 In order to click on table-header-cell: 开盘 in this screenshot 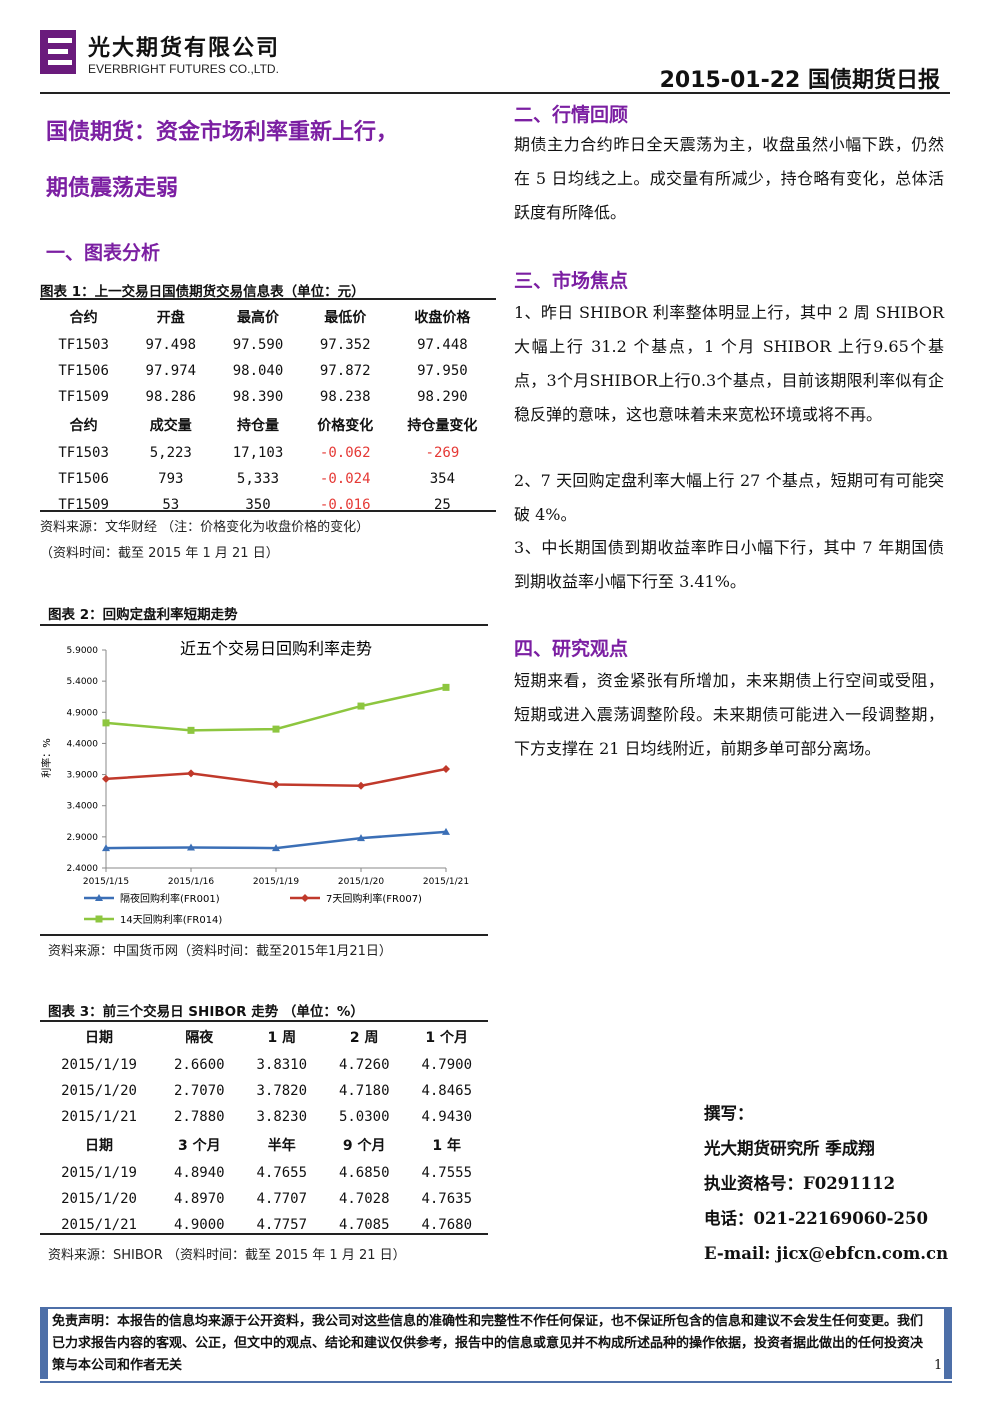, I will do `click(170, 318)`.